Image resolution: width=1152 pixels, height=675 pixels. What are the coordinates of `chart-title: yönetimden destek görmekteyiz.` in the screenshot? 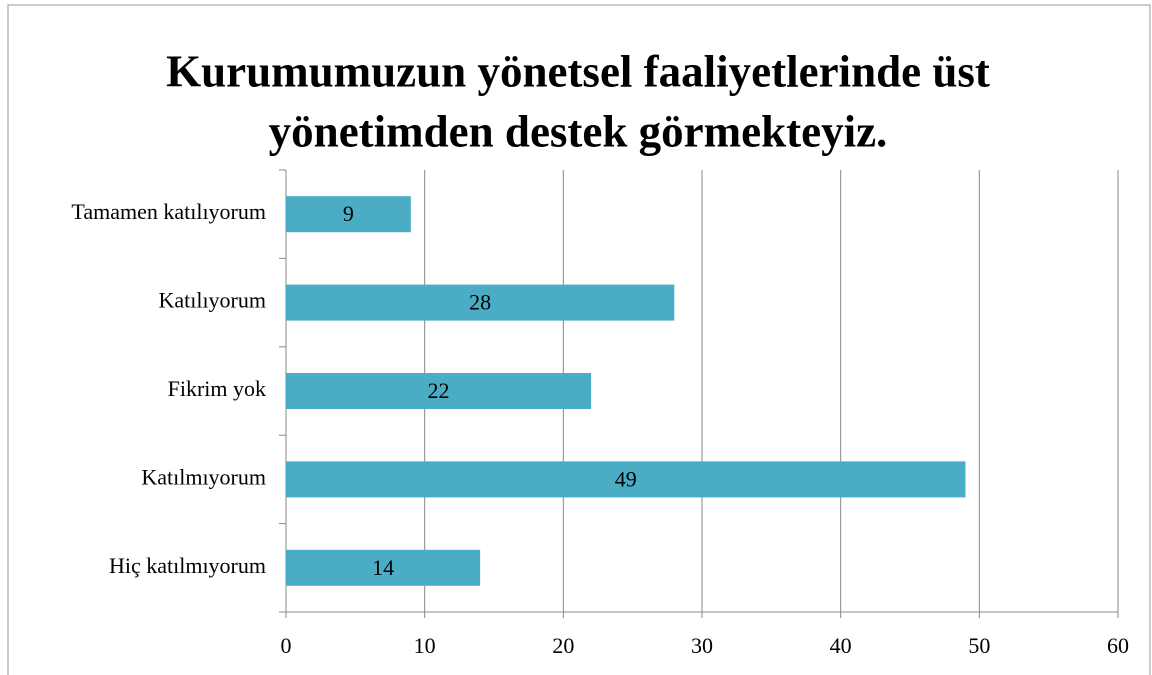 It's located at (578, 131).